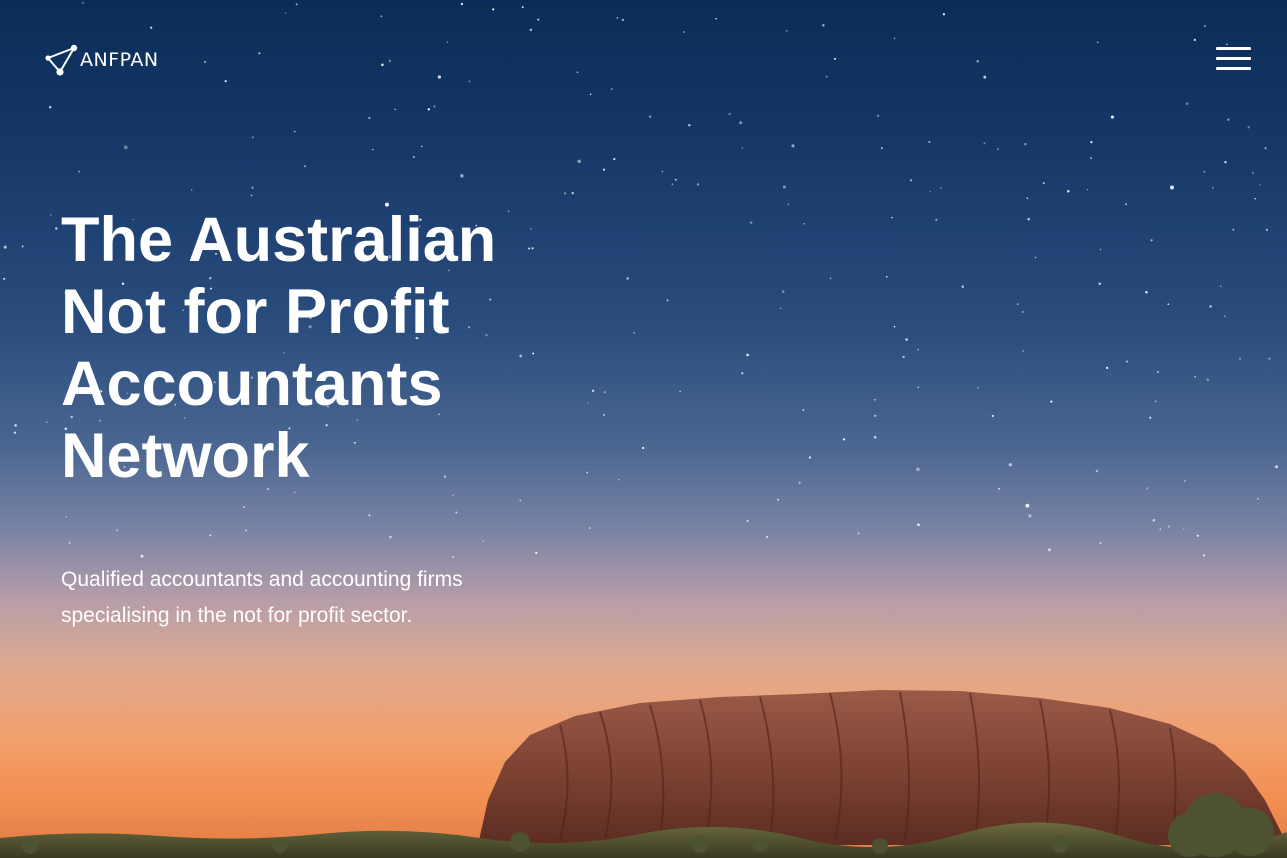  Describe the element at coordinates (1232, 59) in the screenshot. I see `hamburger-menu-icon` at that location.